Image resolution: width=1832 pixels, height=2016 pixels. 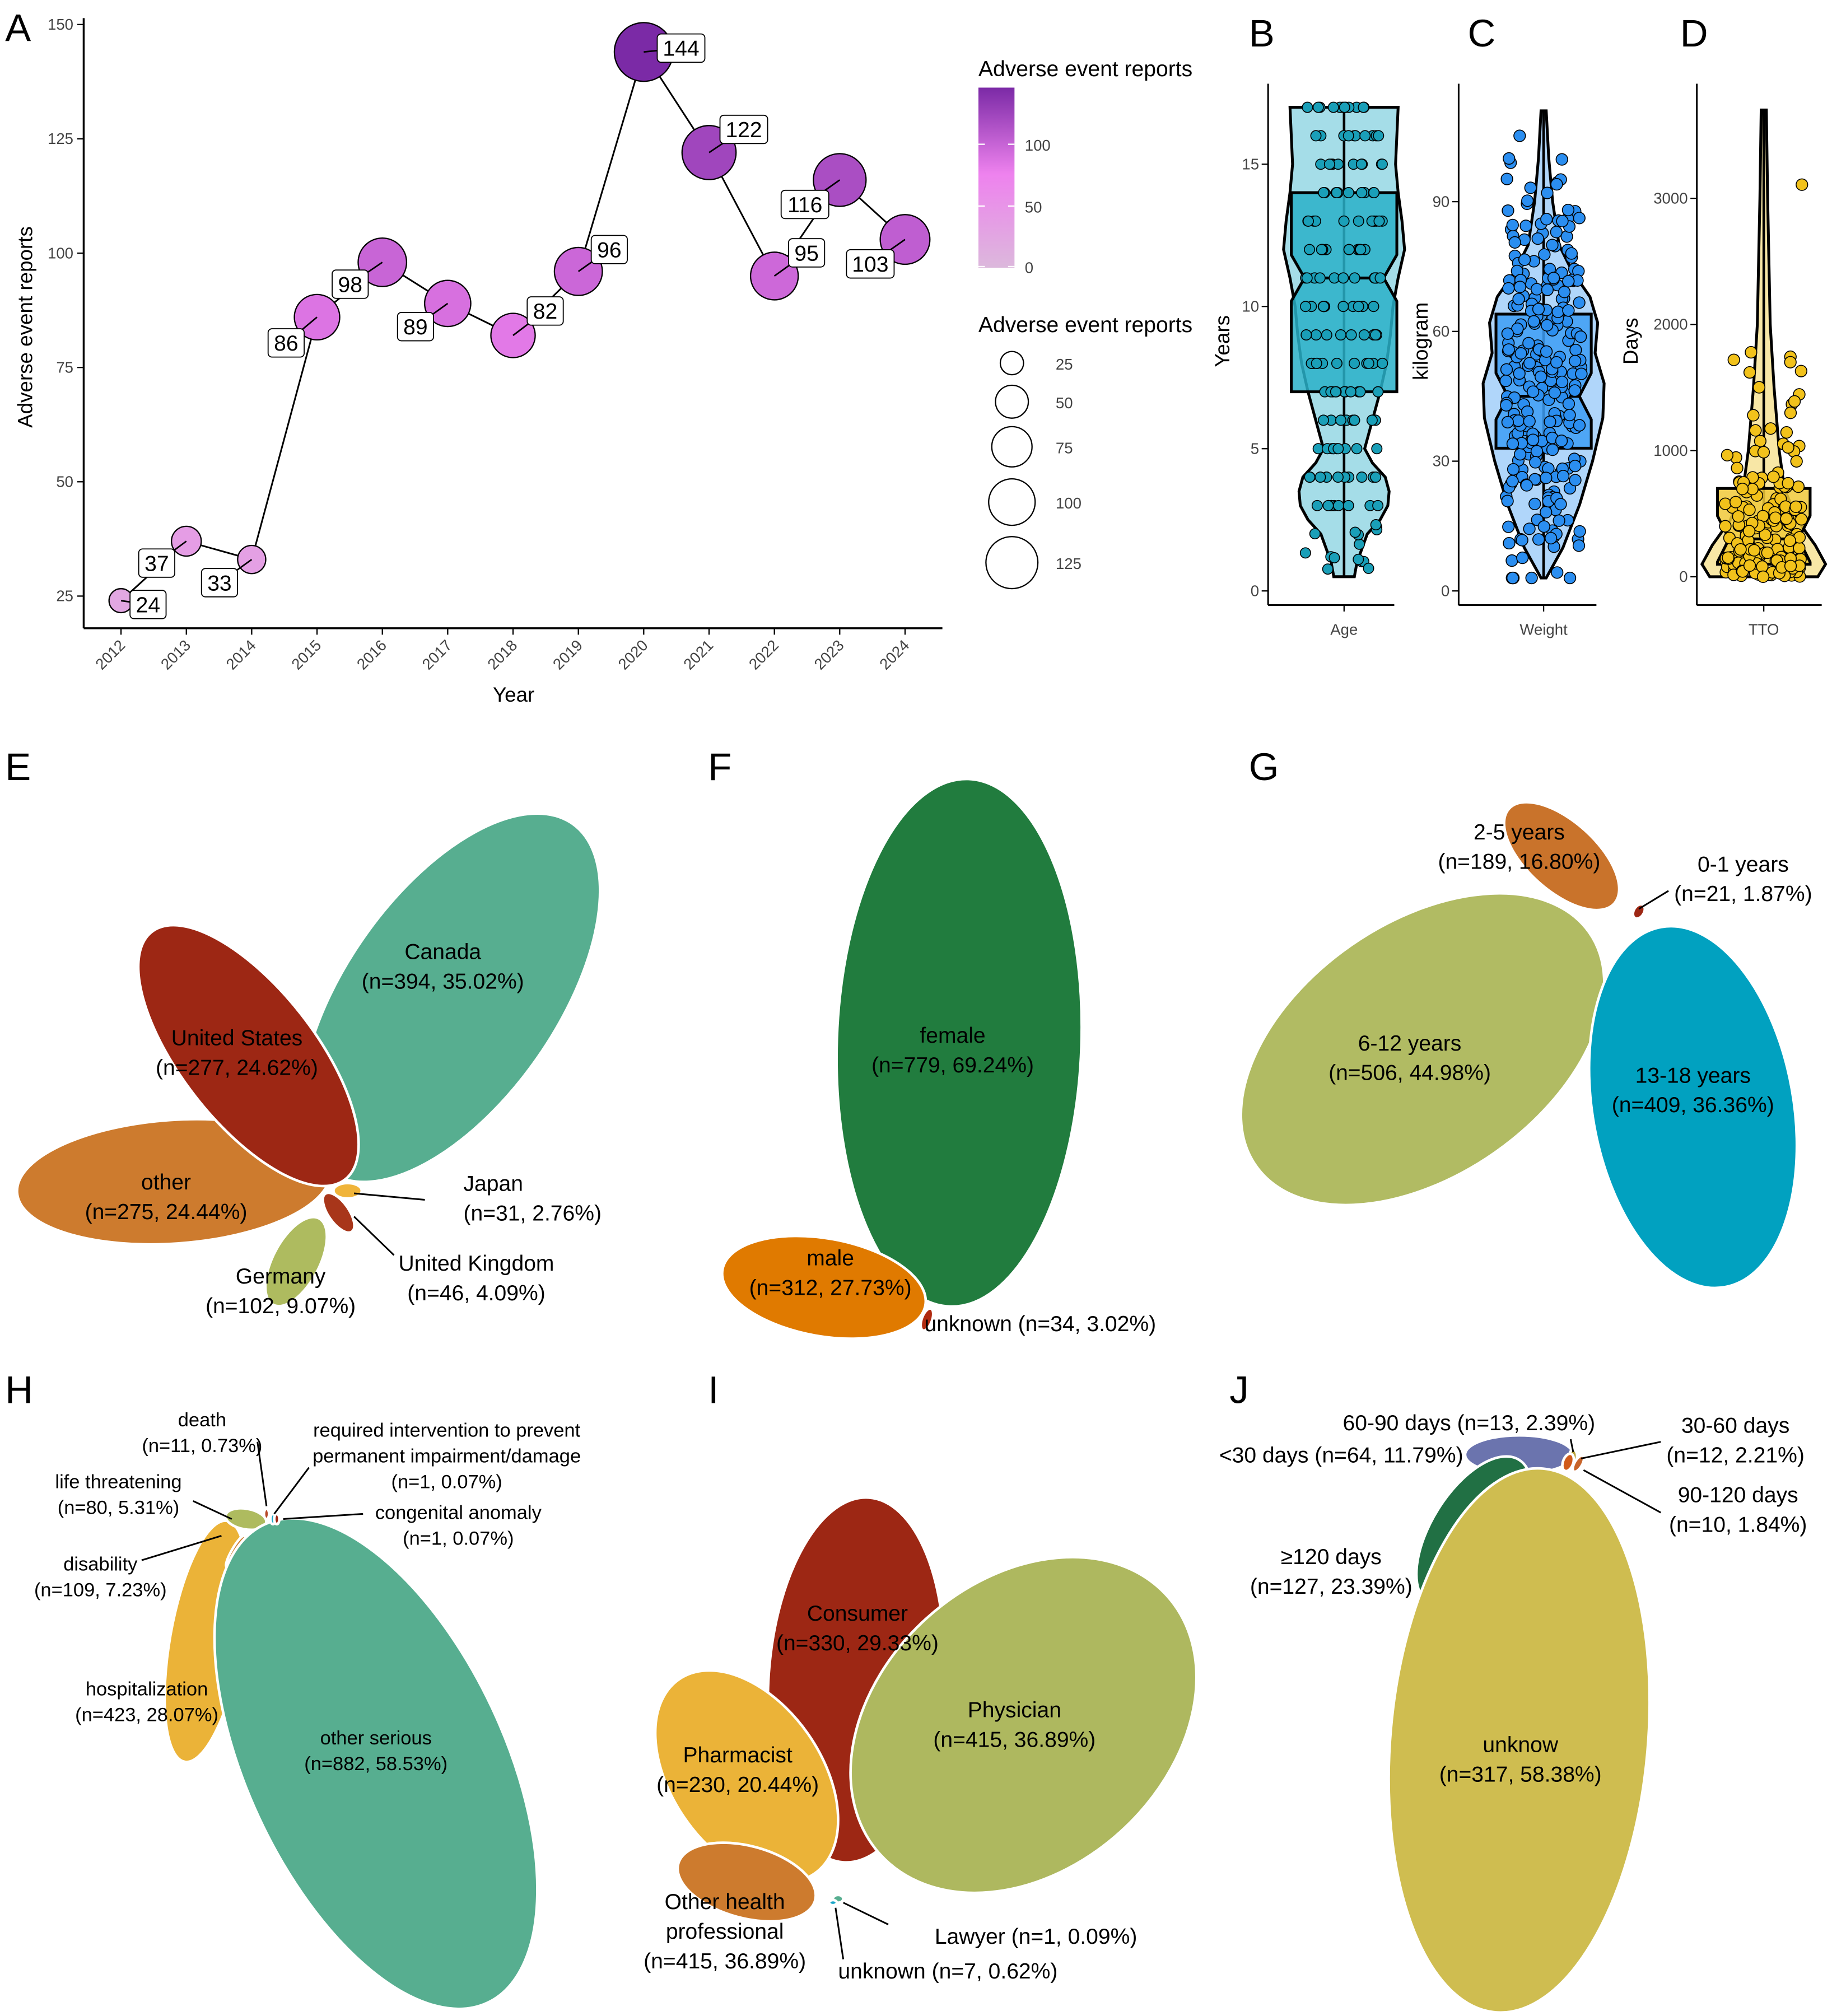 I want to click on slice-count-percent: (n=277, 24.62%), so click(x=237, y=1068).